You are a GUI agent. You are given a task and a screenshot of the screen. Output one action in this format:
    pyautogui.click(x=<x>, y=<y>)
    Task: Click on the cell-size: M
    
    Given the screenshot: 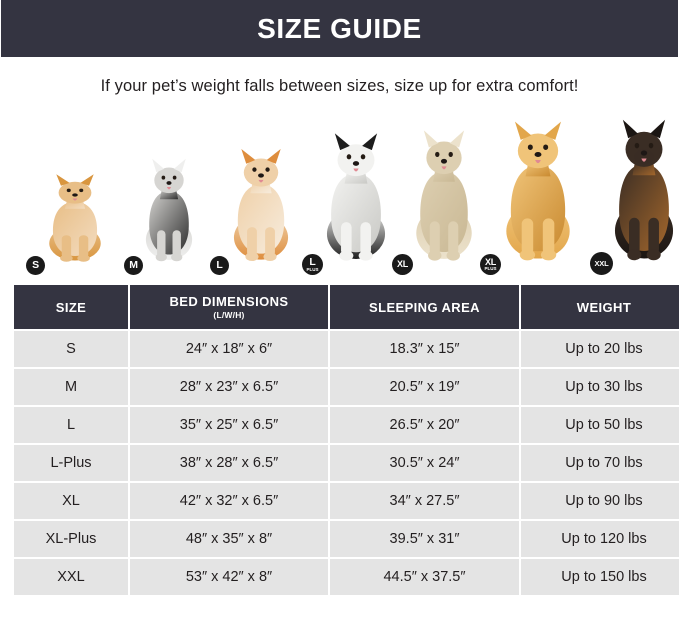 What is the action you would take?
    pyautogui.click(x=72, y=387)
    